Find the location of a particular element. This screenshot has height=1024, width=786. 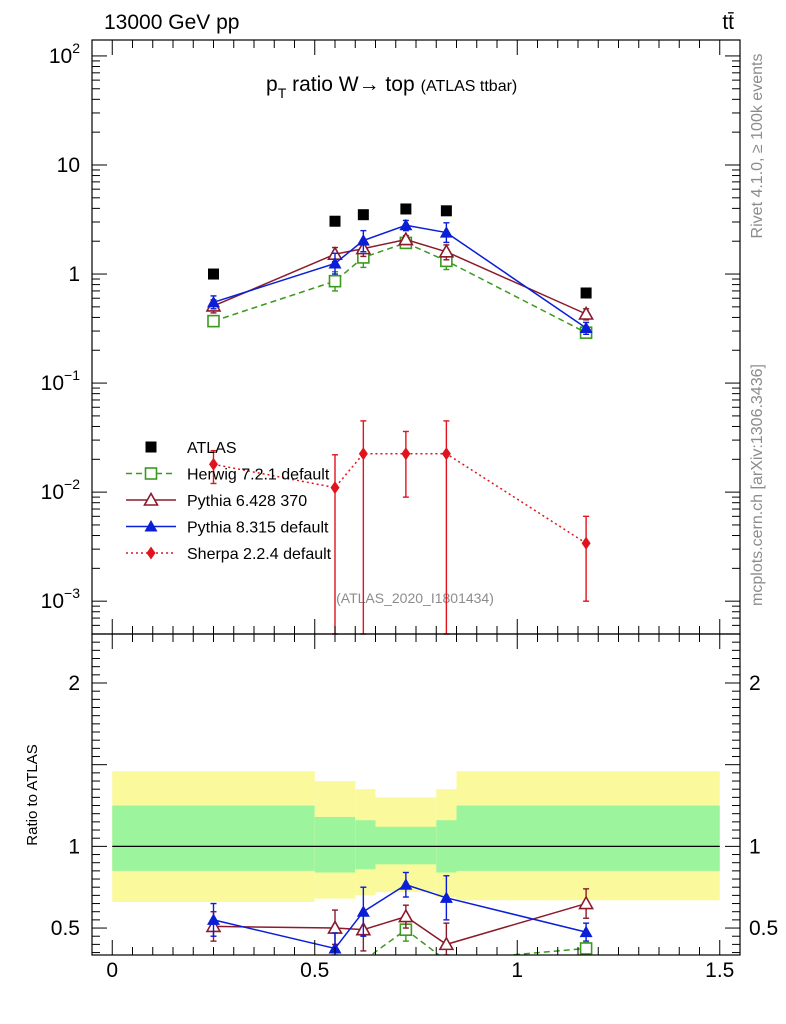

legend-pythia8-marker is located at coordinates (151, 526).